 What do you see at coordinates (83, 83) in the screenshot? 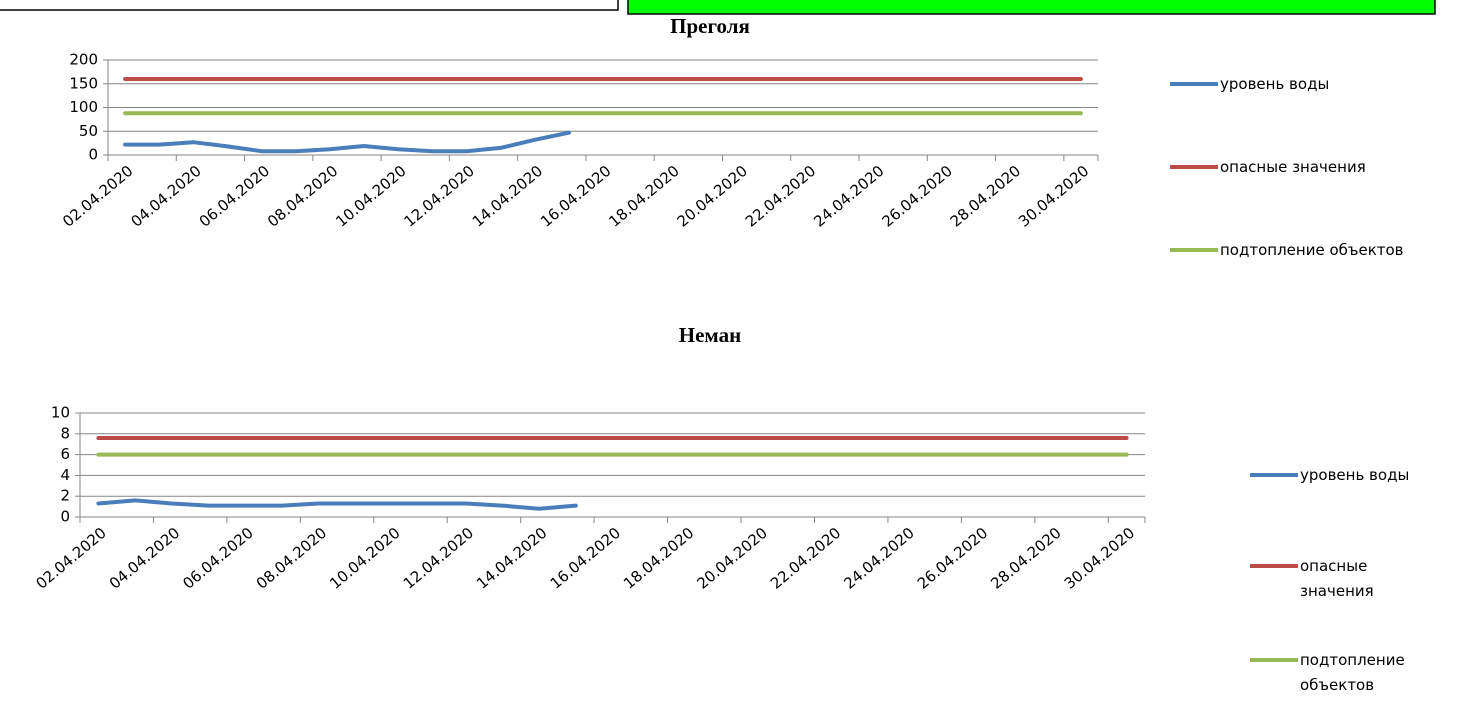
I see `y-tick-label: 150` at bounding box center [83, 83].